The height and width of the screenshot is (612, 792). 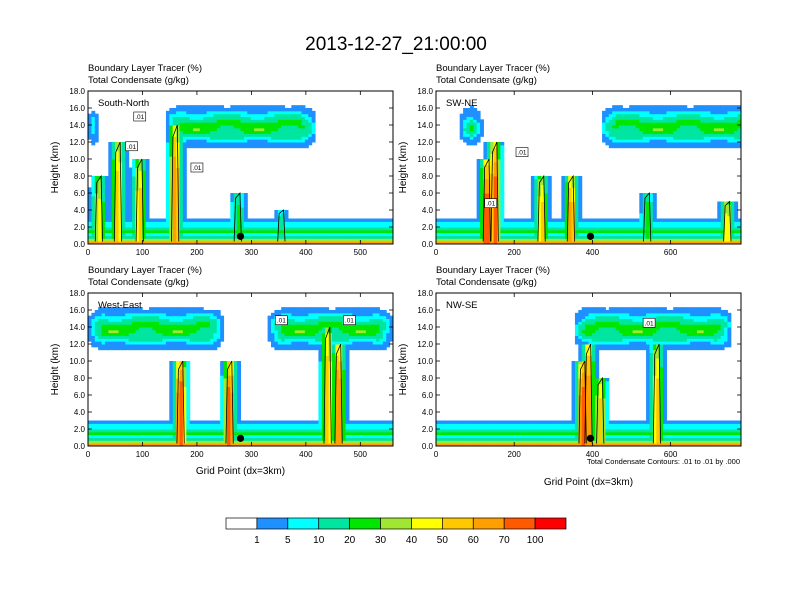 What do you see at coordinates (443, 540) in the screenshot?
I see `colorbar-label: 50` at bounding box center [443, 540].